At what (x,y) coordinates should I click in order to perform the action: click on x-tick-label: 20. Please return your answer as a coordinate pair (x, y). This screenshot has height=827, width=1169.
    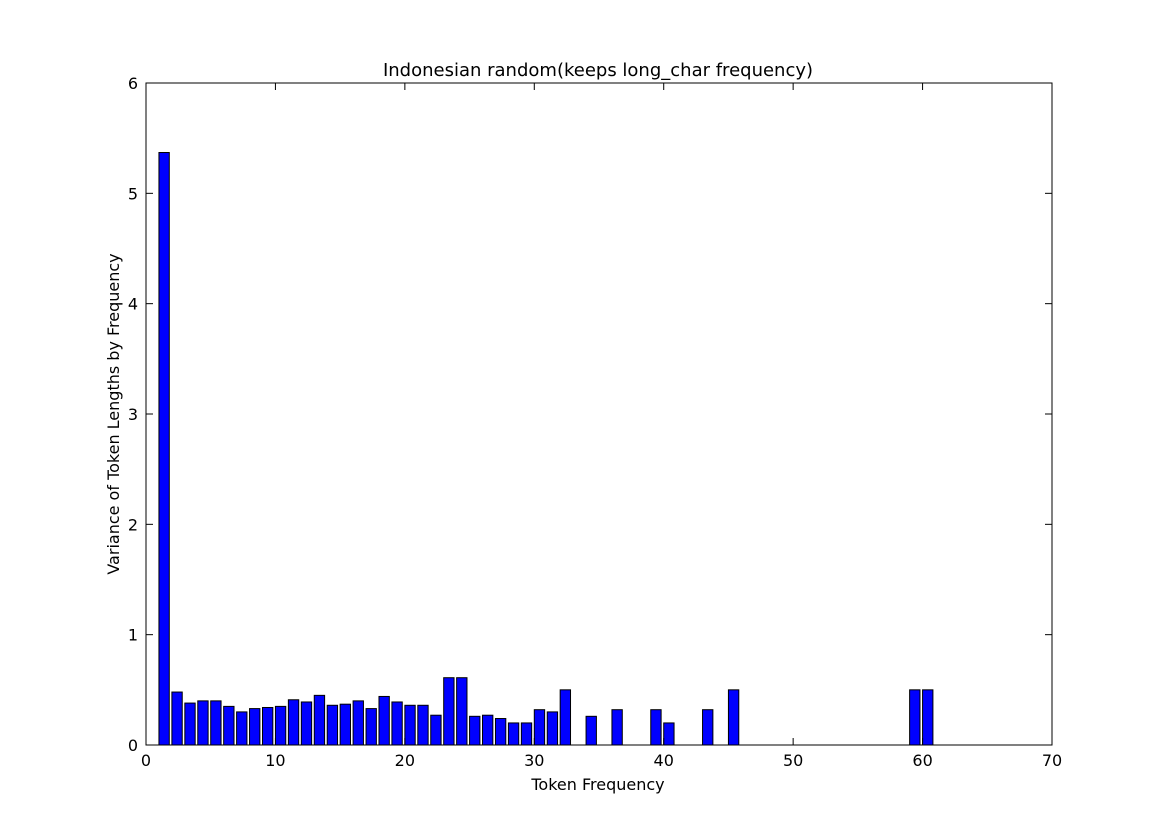
    Looking at the image, I should click on (405, 760).